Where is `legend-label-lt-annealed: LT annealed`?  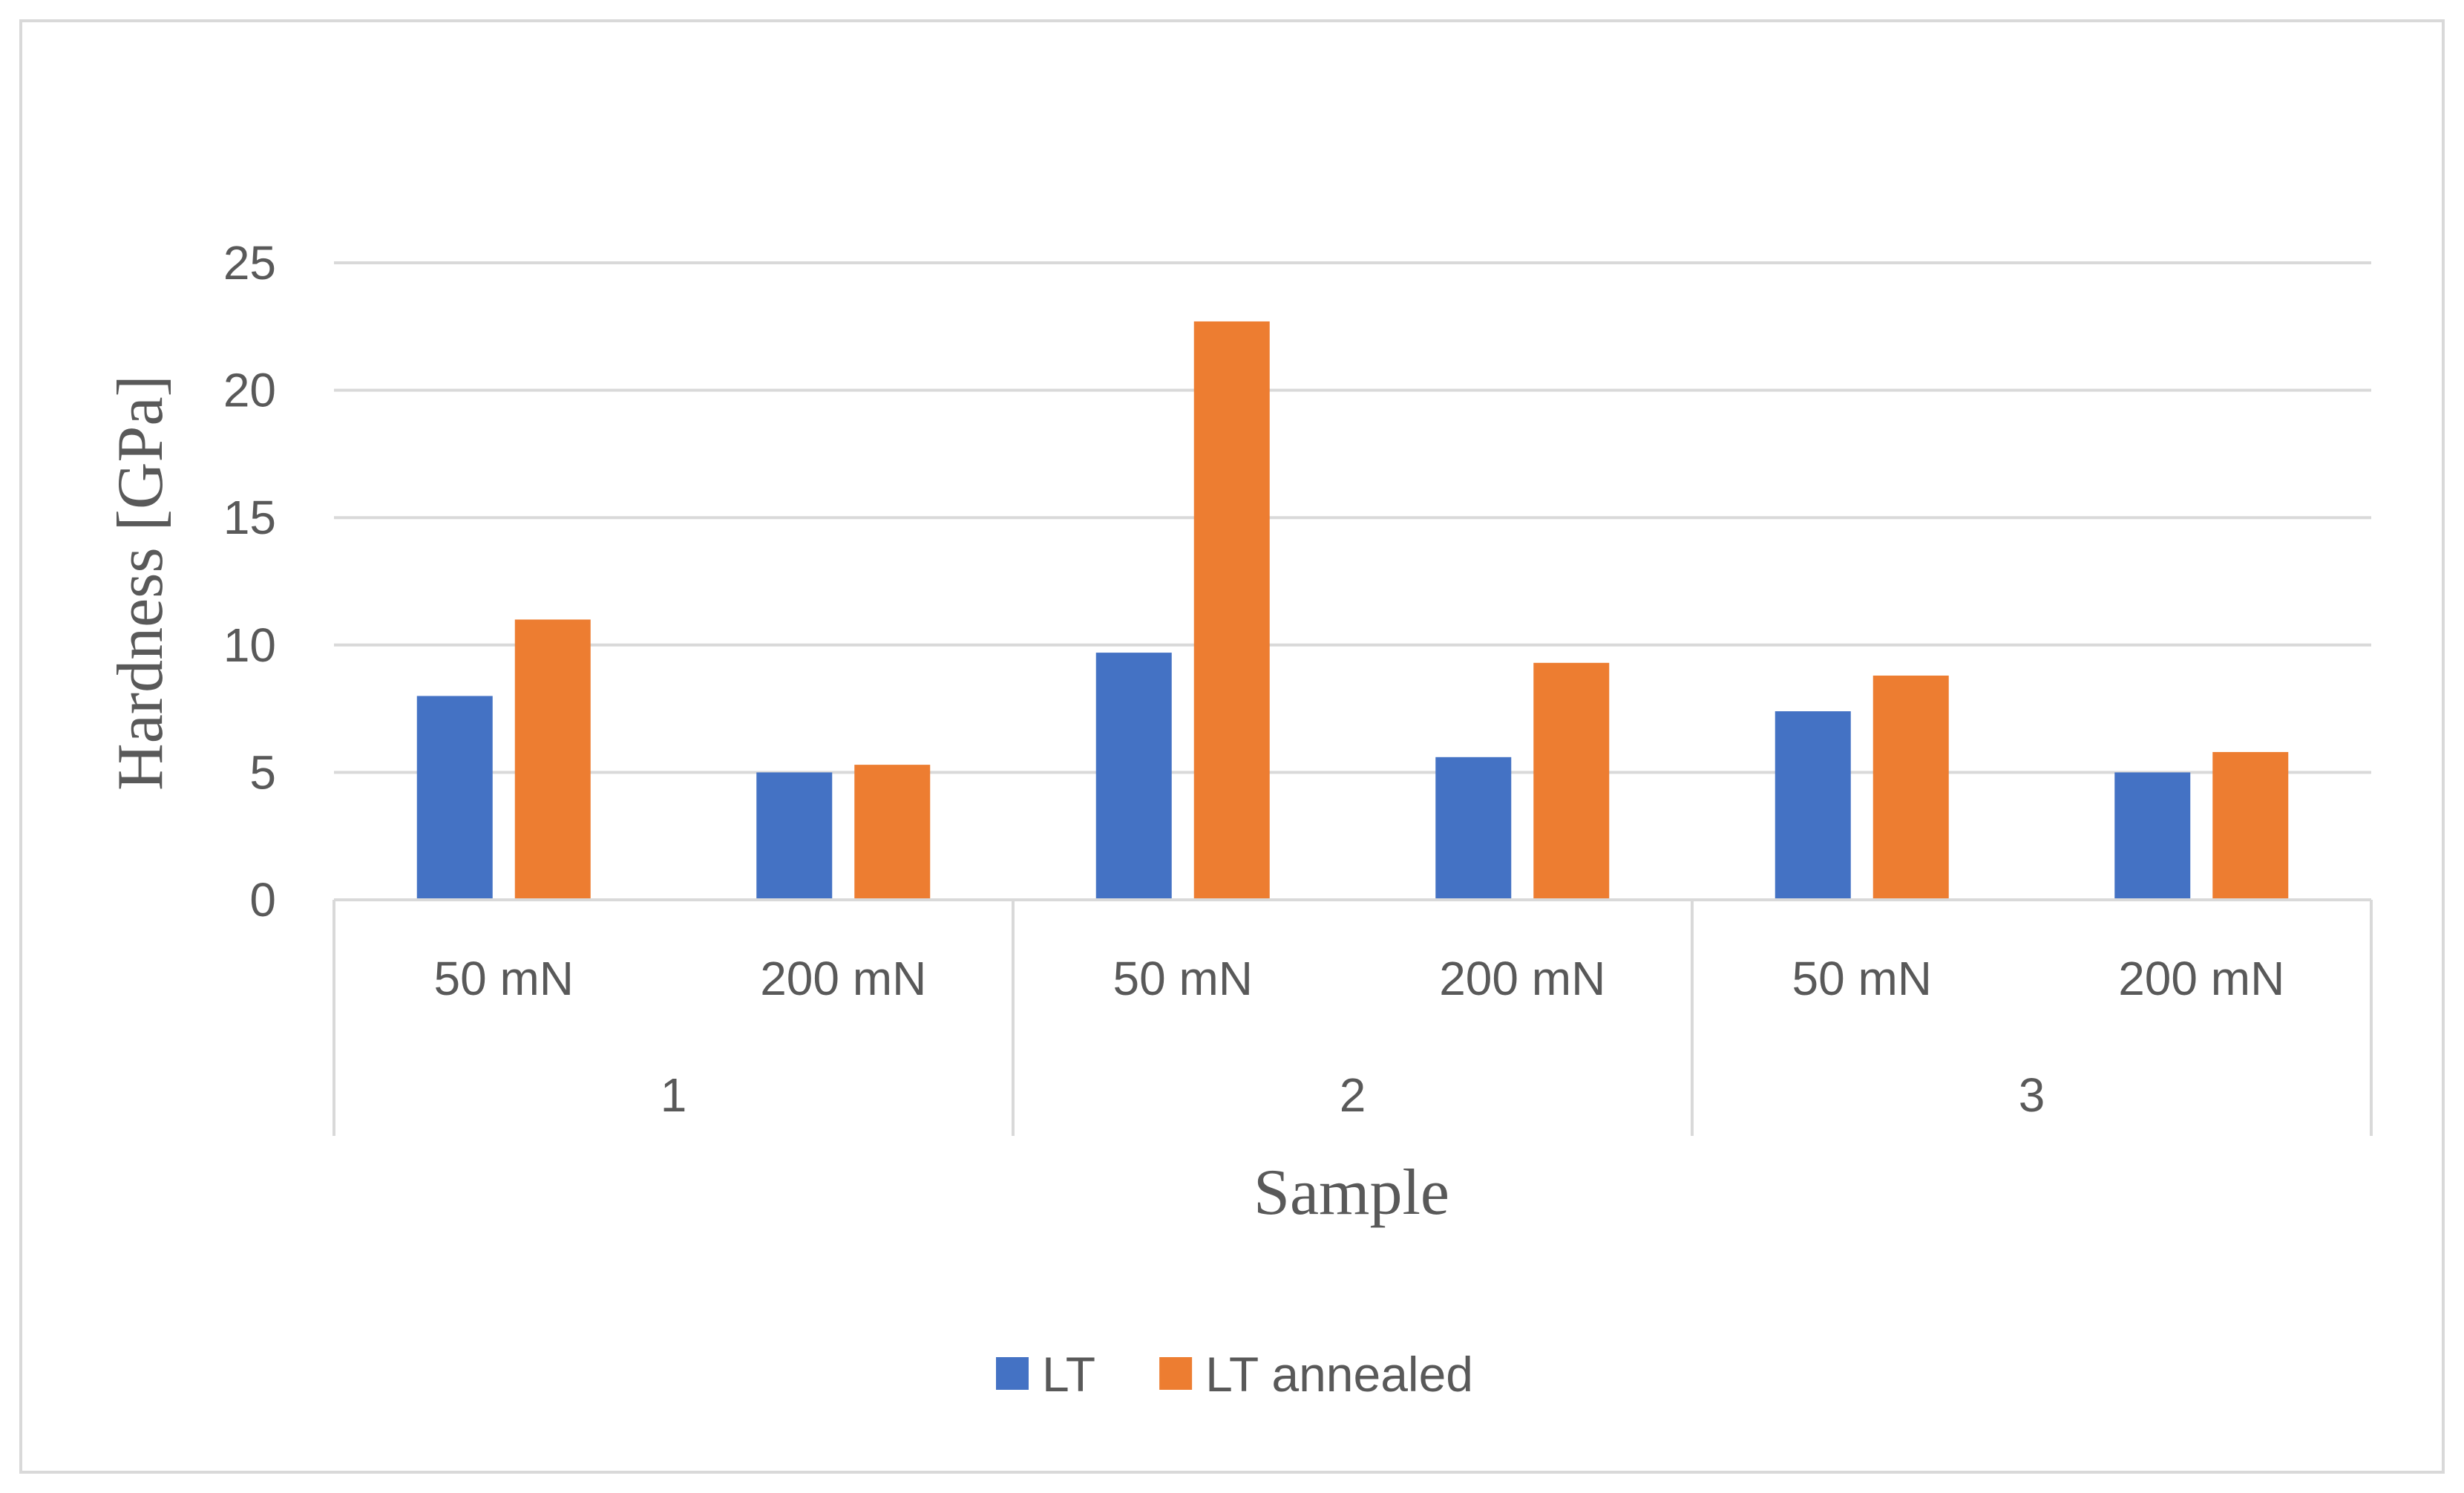 legend-label-lt-annealed: LT annealed is located at coordinates (1339, 1374).